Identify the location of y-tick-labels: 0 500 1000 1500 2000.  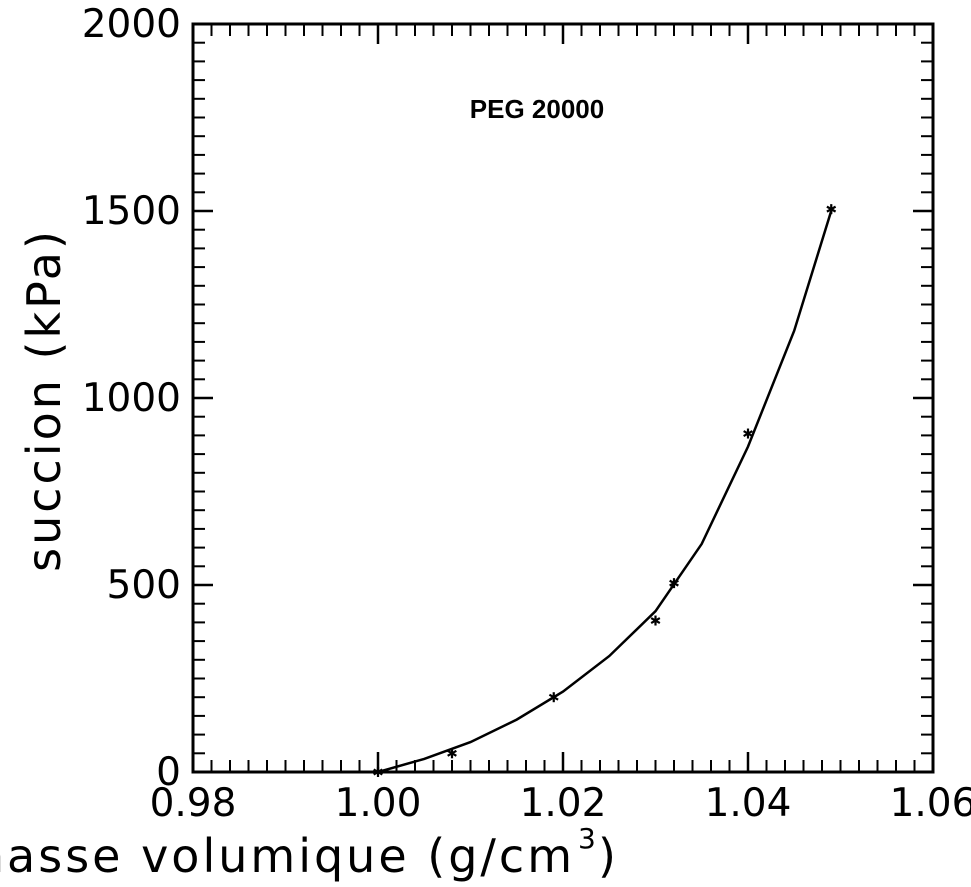
(131, 398).